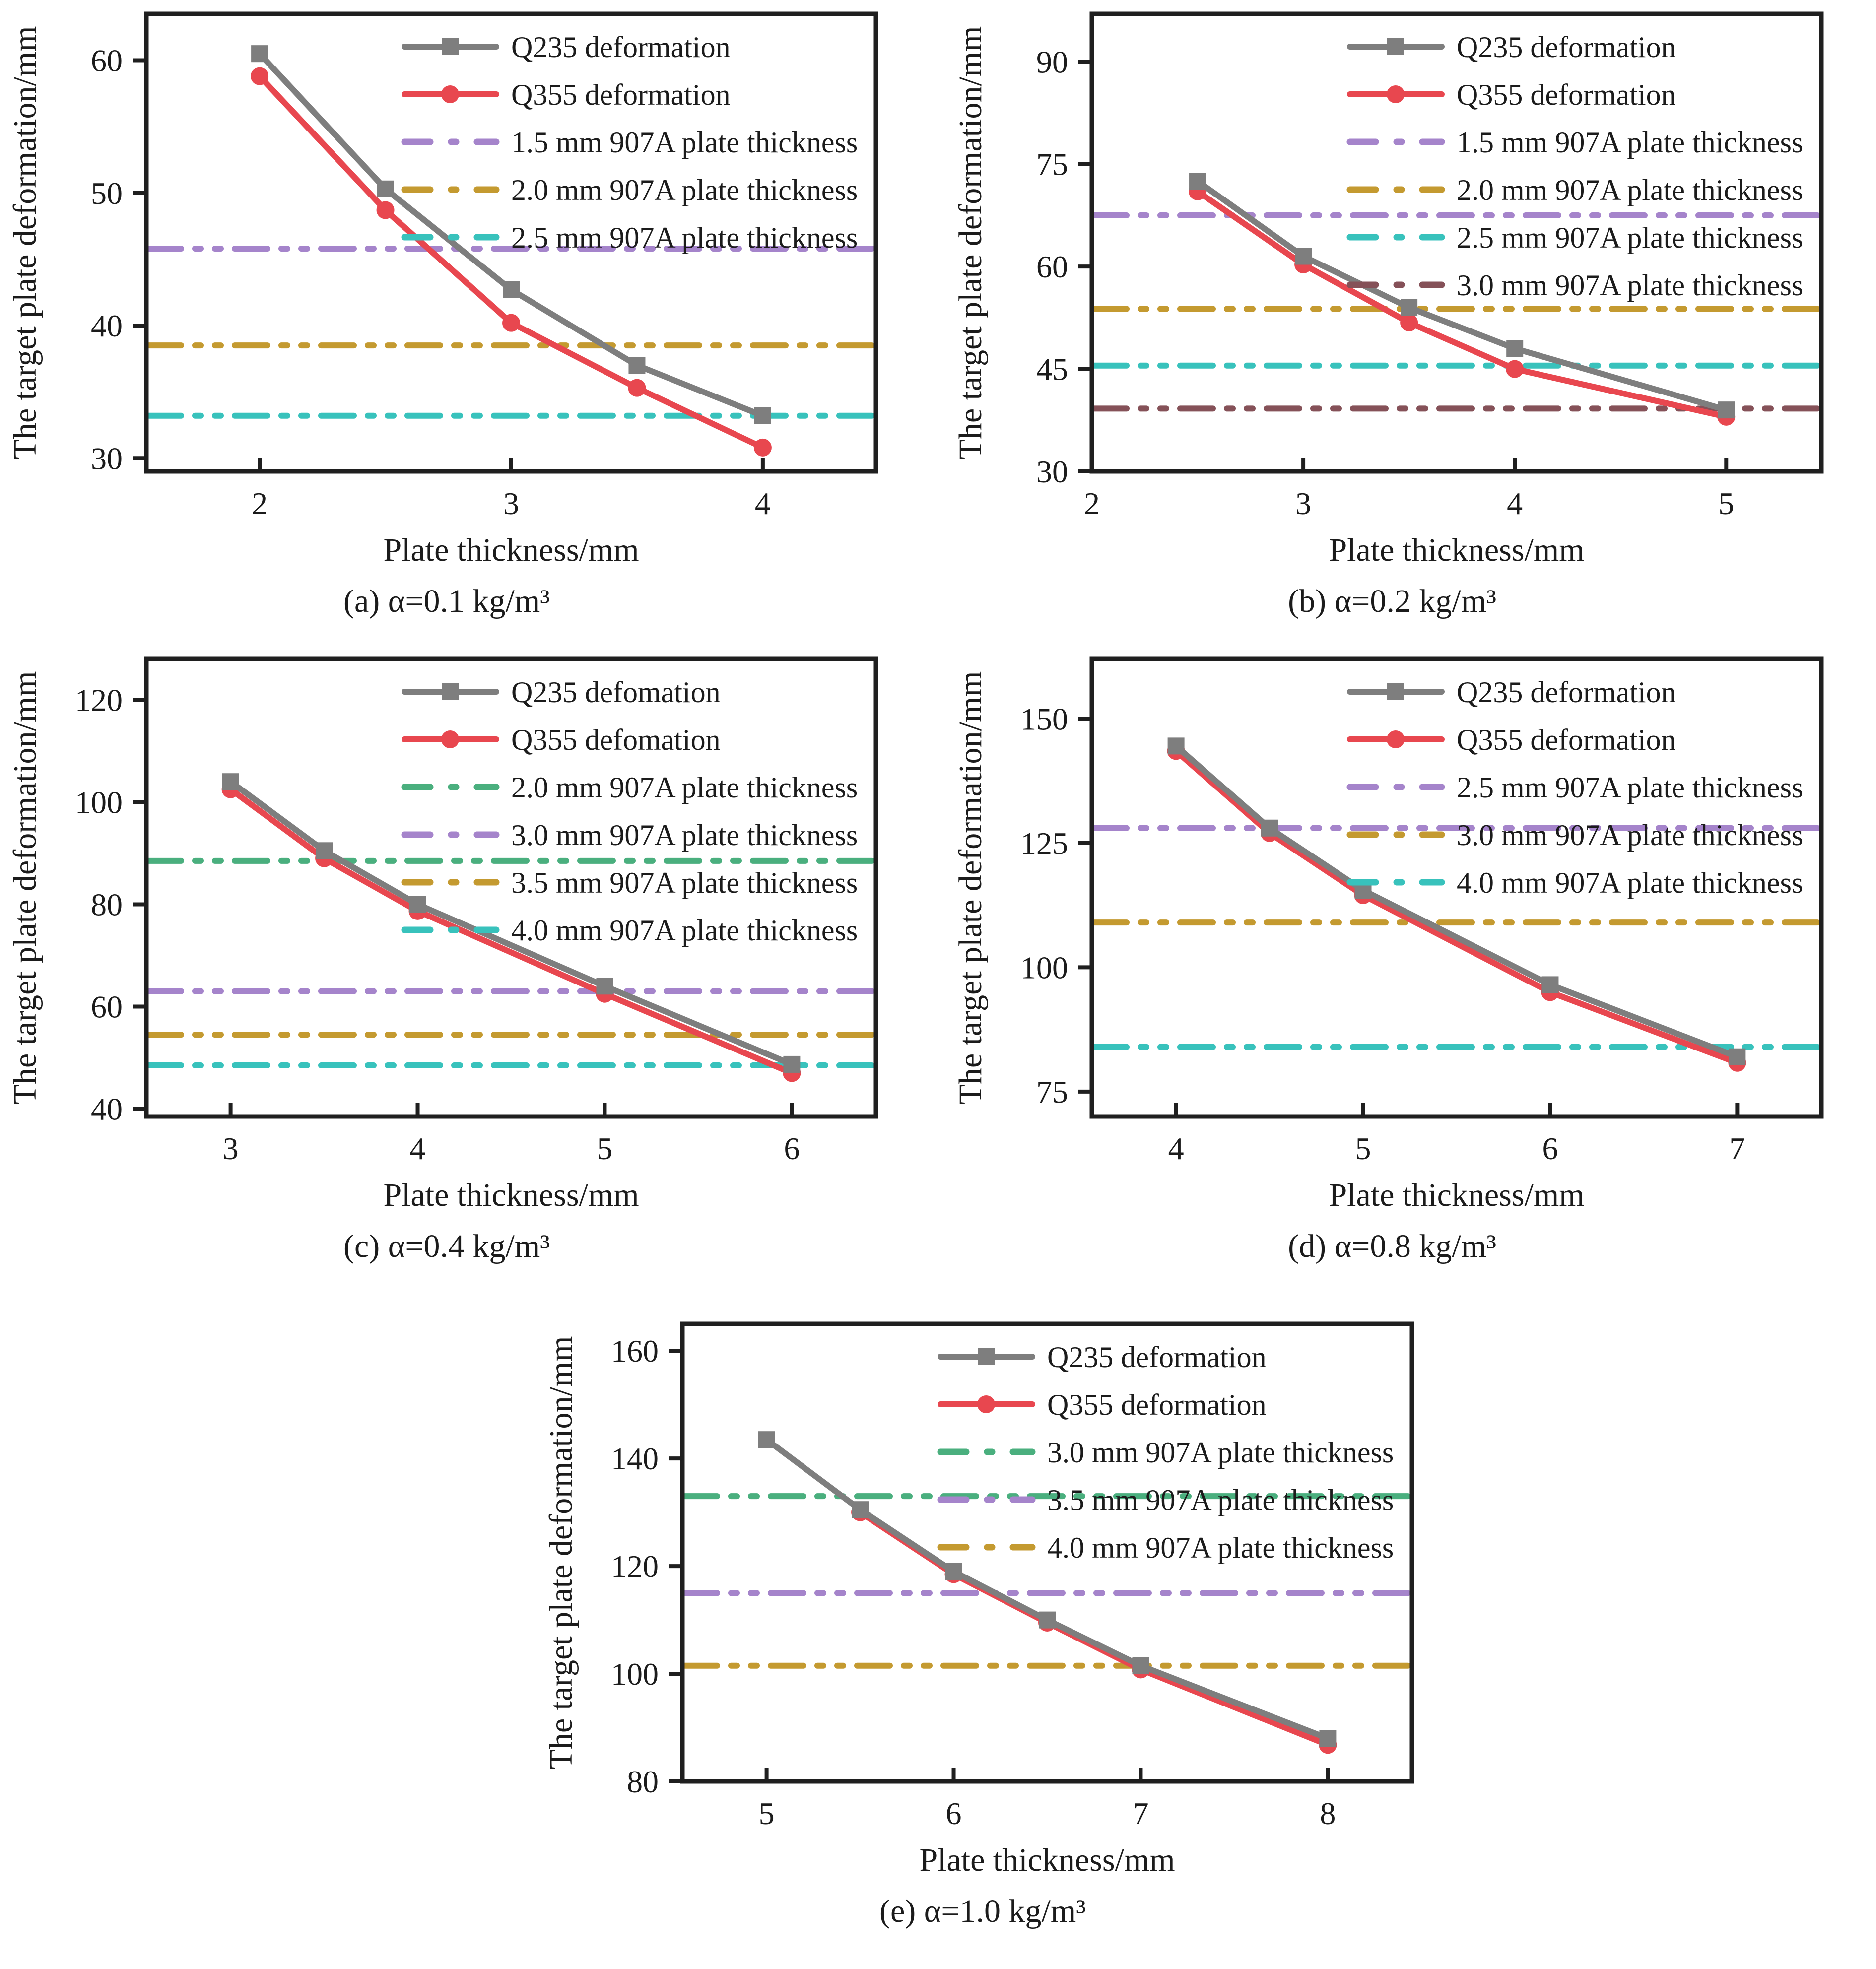 Image resolution: width=1876 pixels, height=1969 pixels. Describe the element at coordinates (1047, 1589) in the screenshot. I see `series-line-q235` at that location.